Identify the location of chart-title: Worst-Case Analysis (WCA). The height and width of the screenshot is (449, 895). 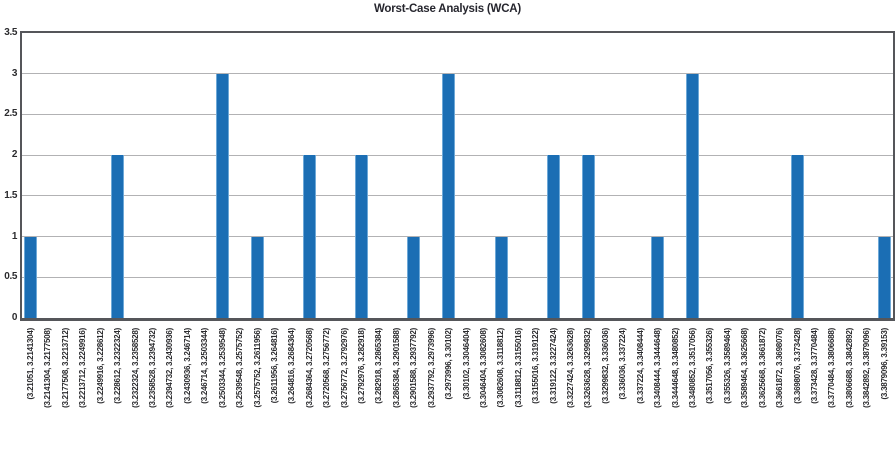
(447, 9).